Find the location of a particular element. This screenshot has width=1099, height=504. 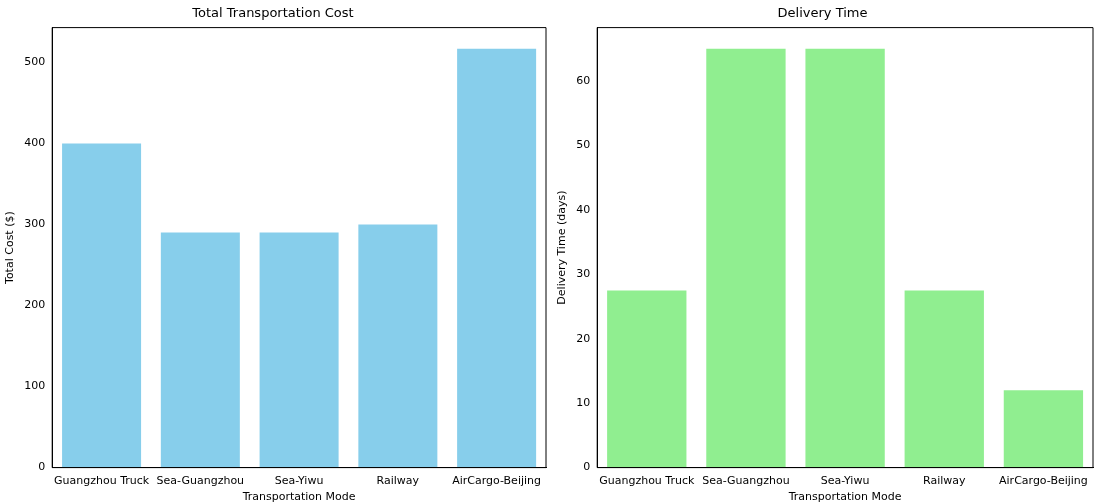

y-tick-label: 100 is located at coordinates (35, 386).